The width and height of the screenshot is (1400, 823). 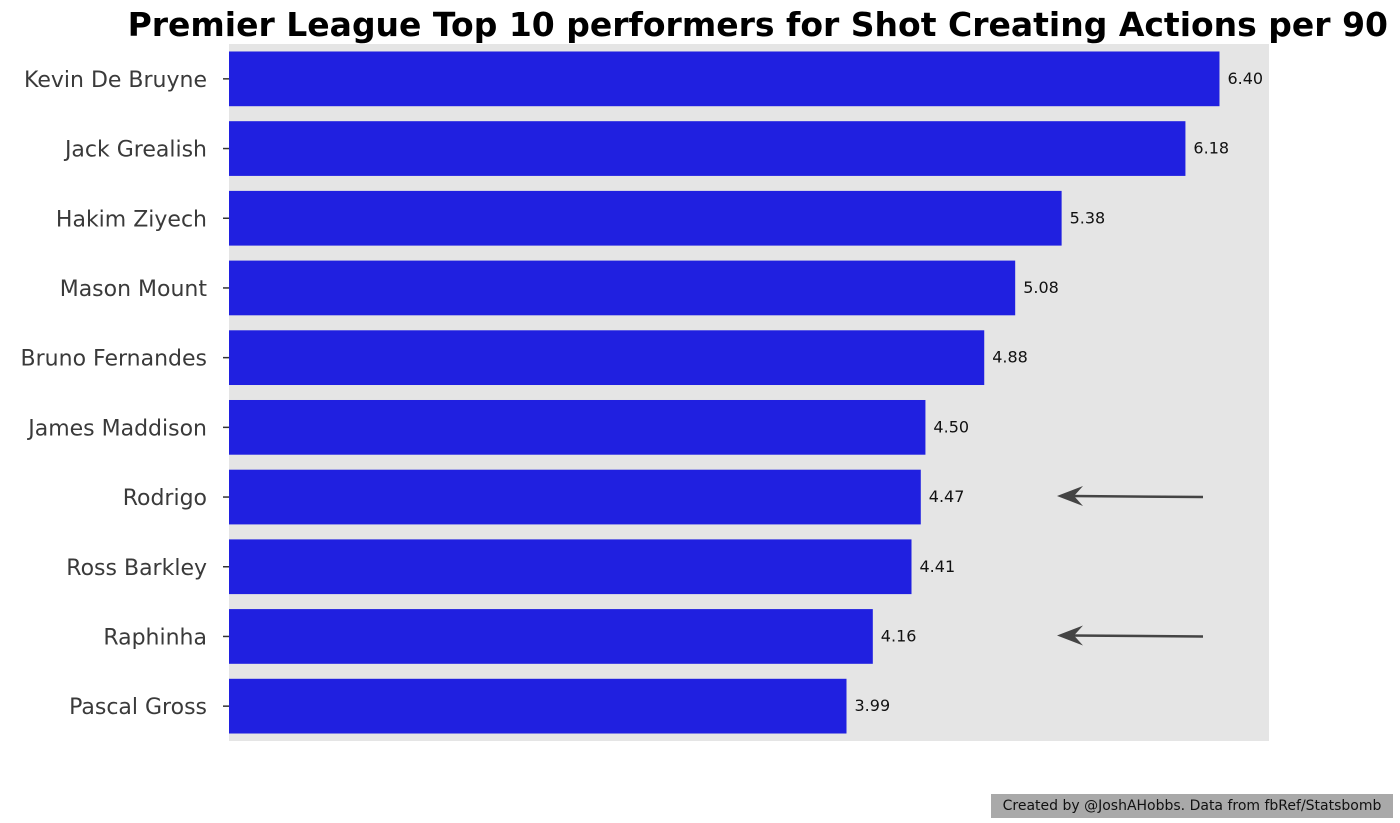 What do you see at coordinates (138, 707) in the screenshot?
I see `y-tick-label: Pascal Gross` at bounding box center [138, 707].